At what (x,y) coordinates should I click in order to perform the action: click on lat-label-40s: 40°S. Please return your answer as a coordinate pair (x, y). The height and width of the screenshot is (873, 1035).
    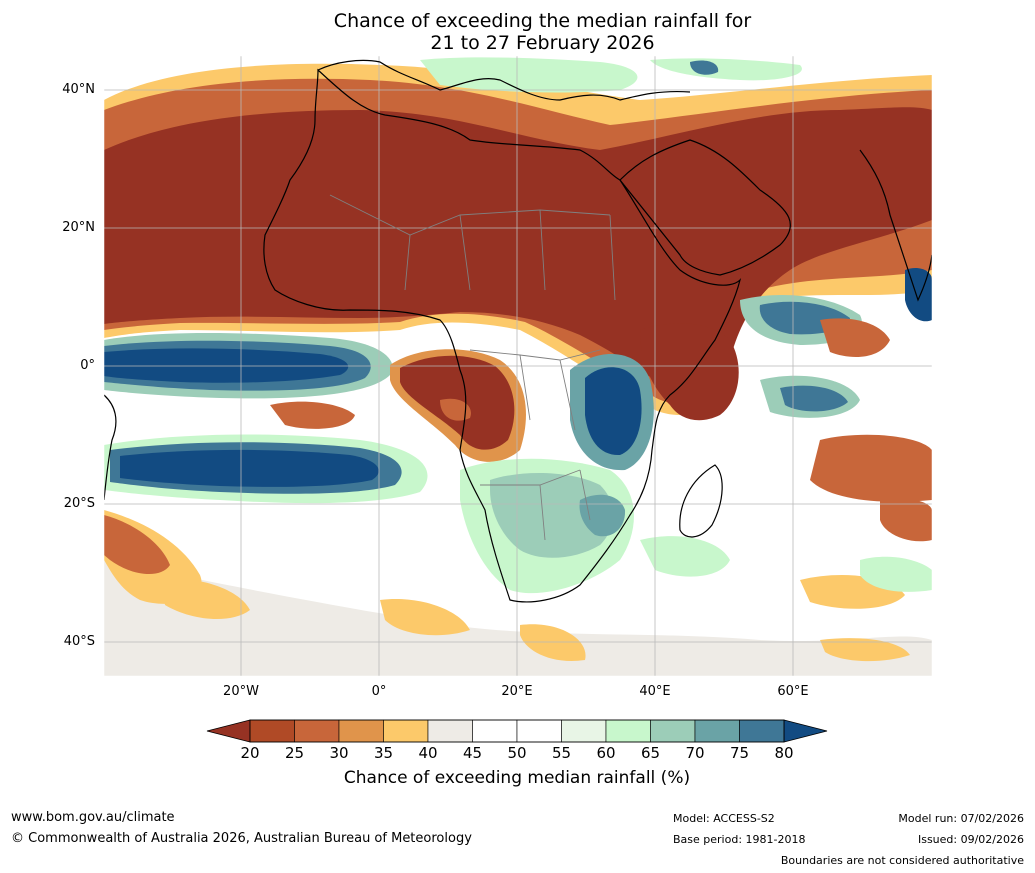
    Looking at the image, I should click on (79, 641).